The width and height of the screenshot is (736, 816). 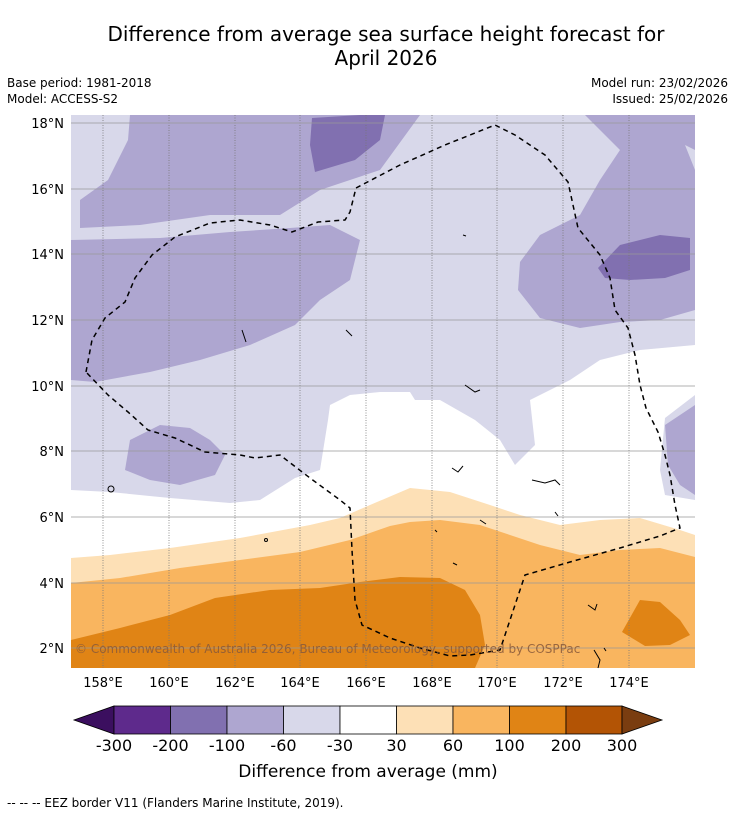 What do you see at coordinates (497, 683) in the screenshot?
I see `lon-label: 170°E` at bounding box center [497, 683].